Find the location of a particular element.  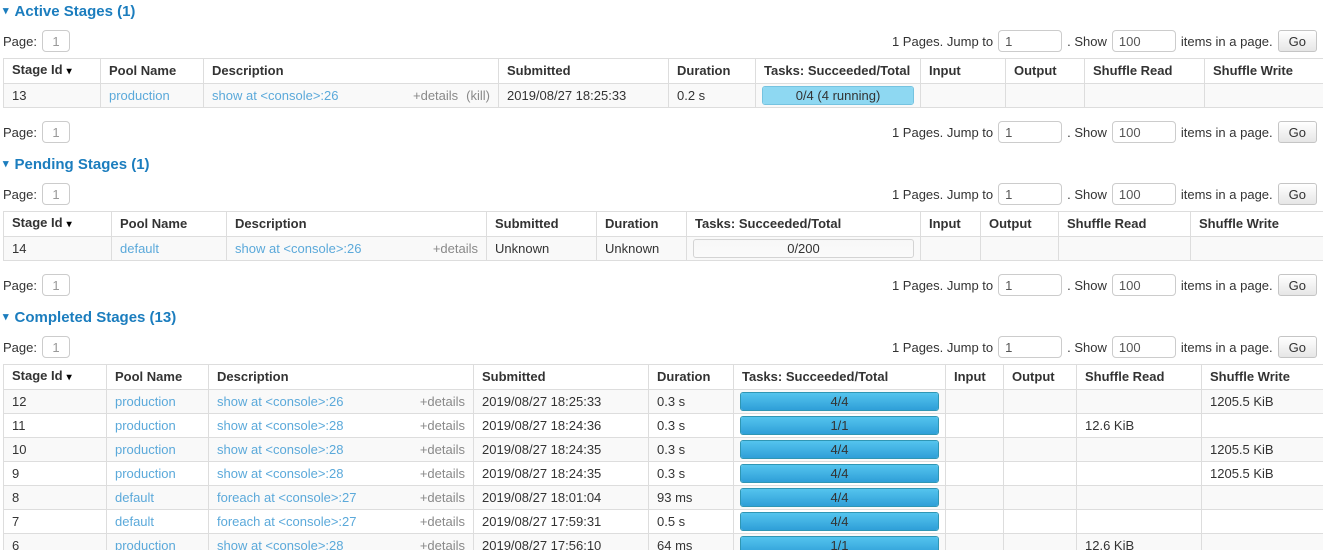

column-header-label: Input is located at coordinates (945, 70).